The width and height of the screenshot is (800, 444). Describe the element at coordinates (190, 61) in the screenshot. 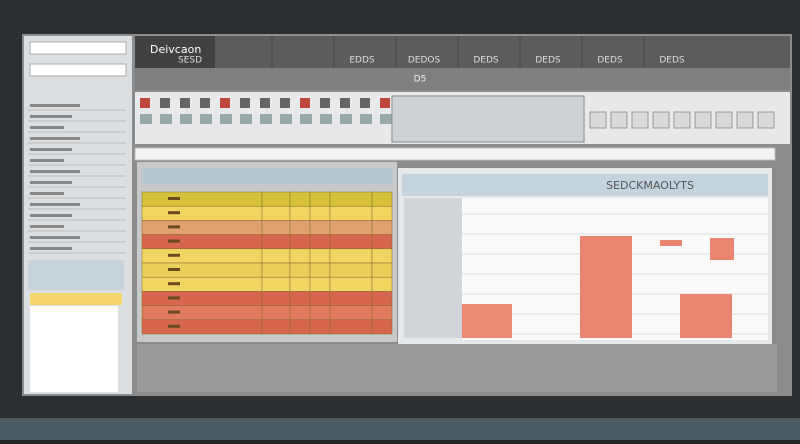

I see `tab-label: SESD` at that location.